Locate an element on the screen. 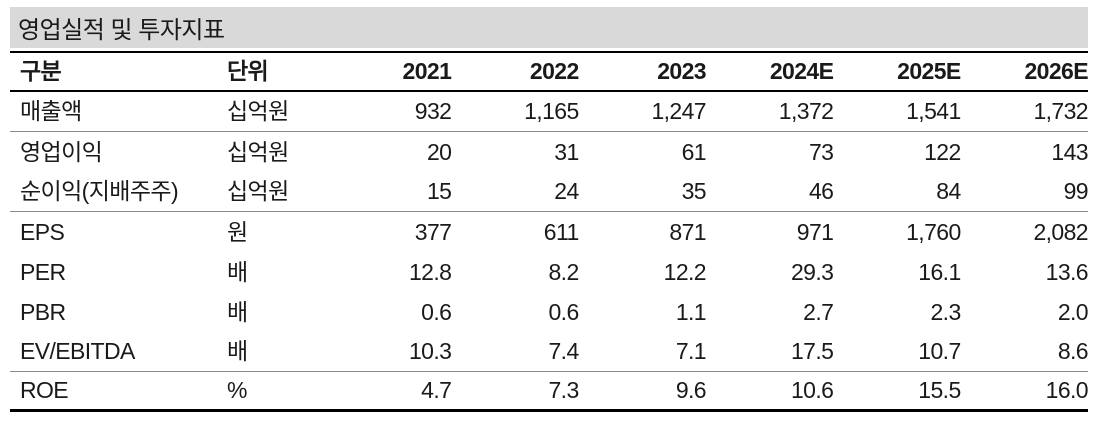 The image size is (1111, 427). table-row: PBR 배 0.6 0.6 1.1 2.7 2.3 2.0 is located at coordinates (549, 312).